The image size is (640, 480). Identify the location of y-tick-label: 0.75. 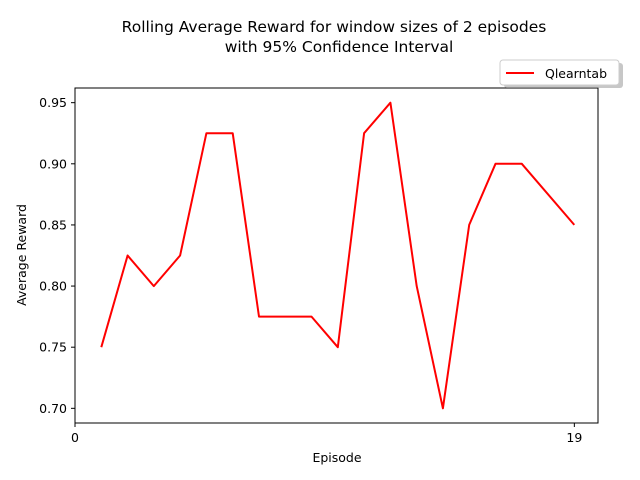
(53, 347).